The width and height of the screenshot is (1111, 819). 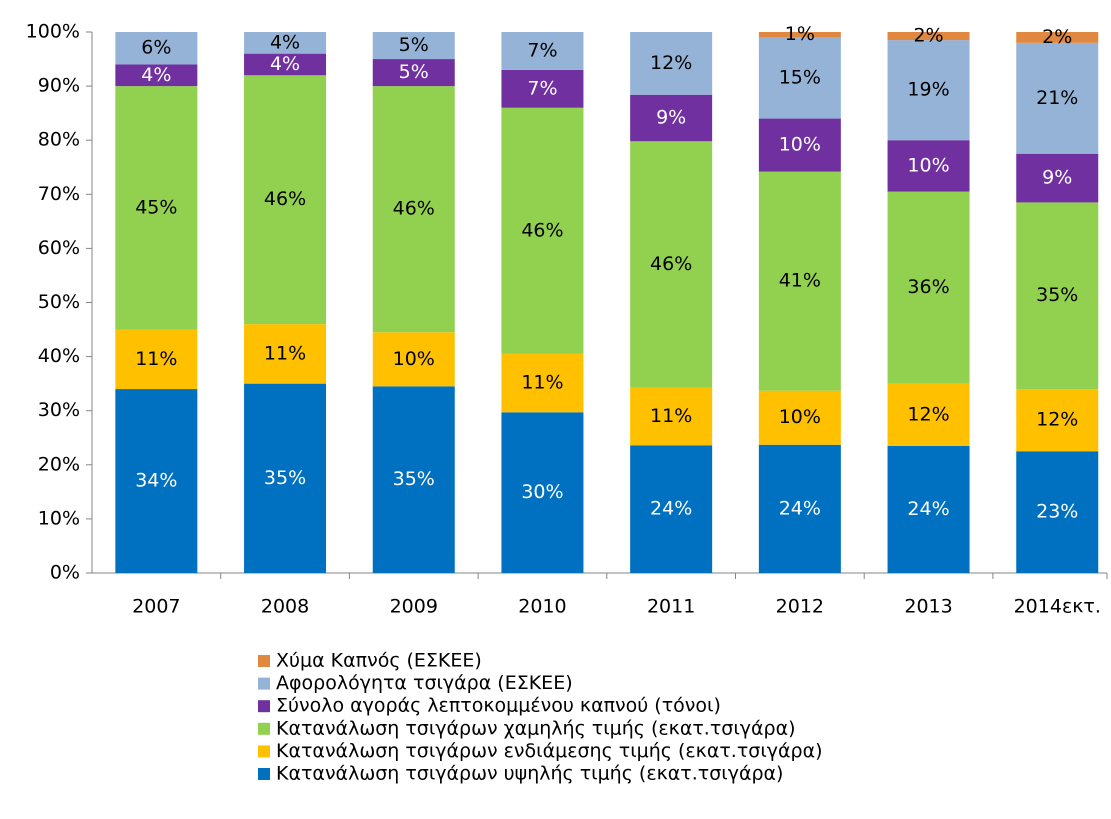 I want to click on y-tick-label: 20%, so click(x=59, y=464).